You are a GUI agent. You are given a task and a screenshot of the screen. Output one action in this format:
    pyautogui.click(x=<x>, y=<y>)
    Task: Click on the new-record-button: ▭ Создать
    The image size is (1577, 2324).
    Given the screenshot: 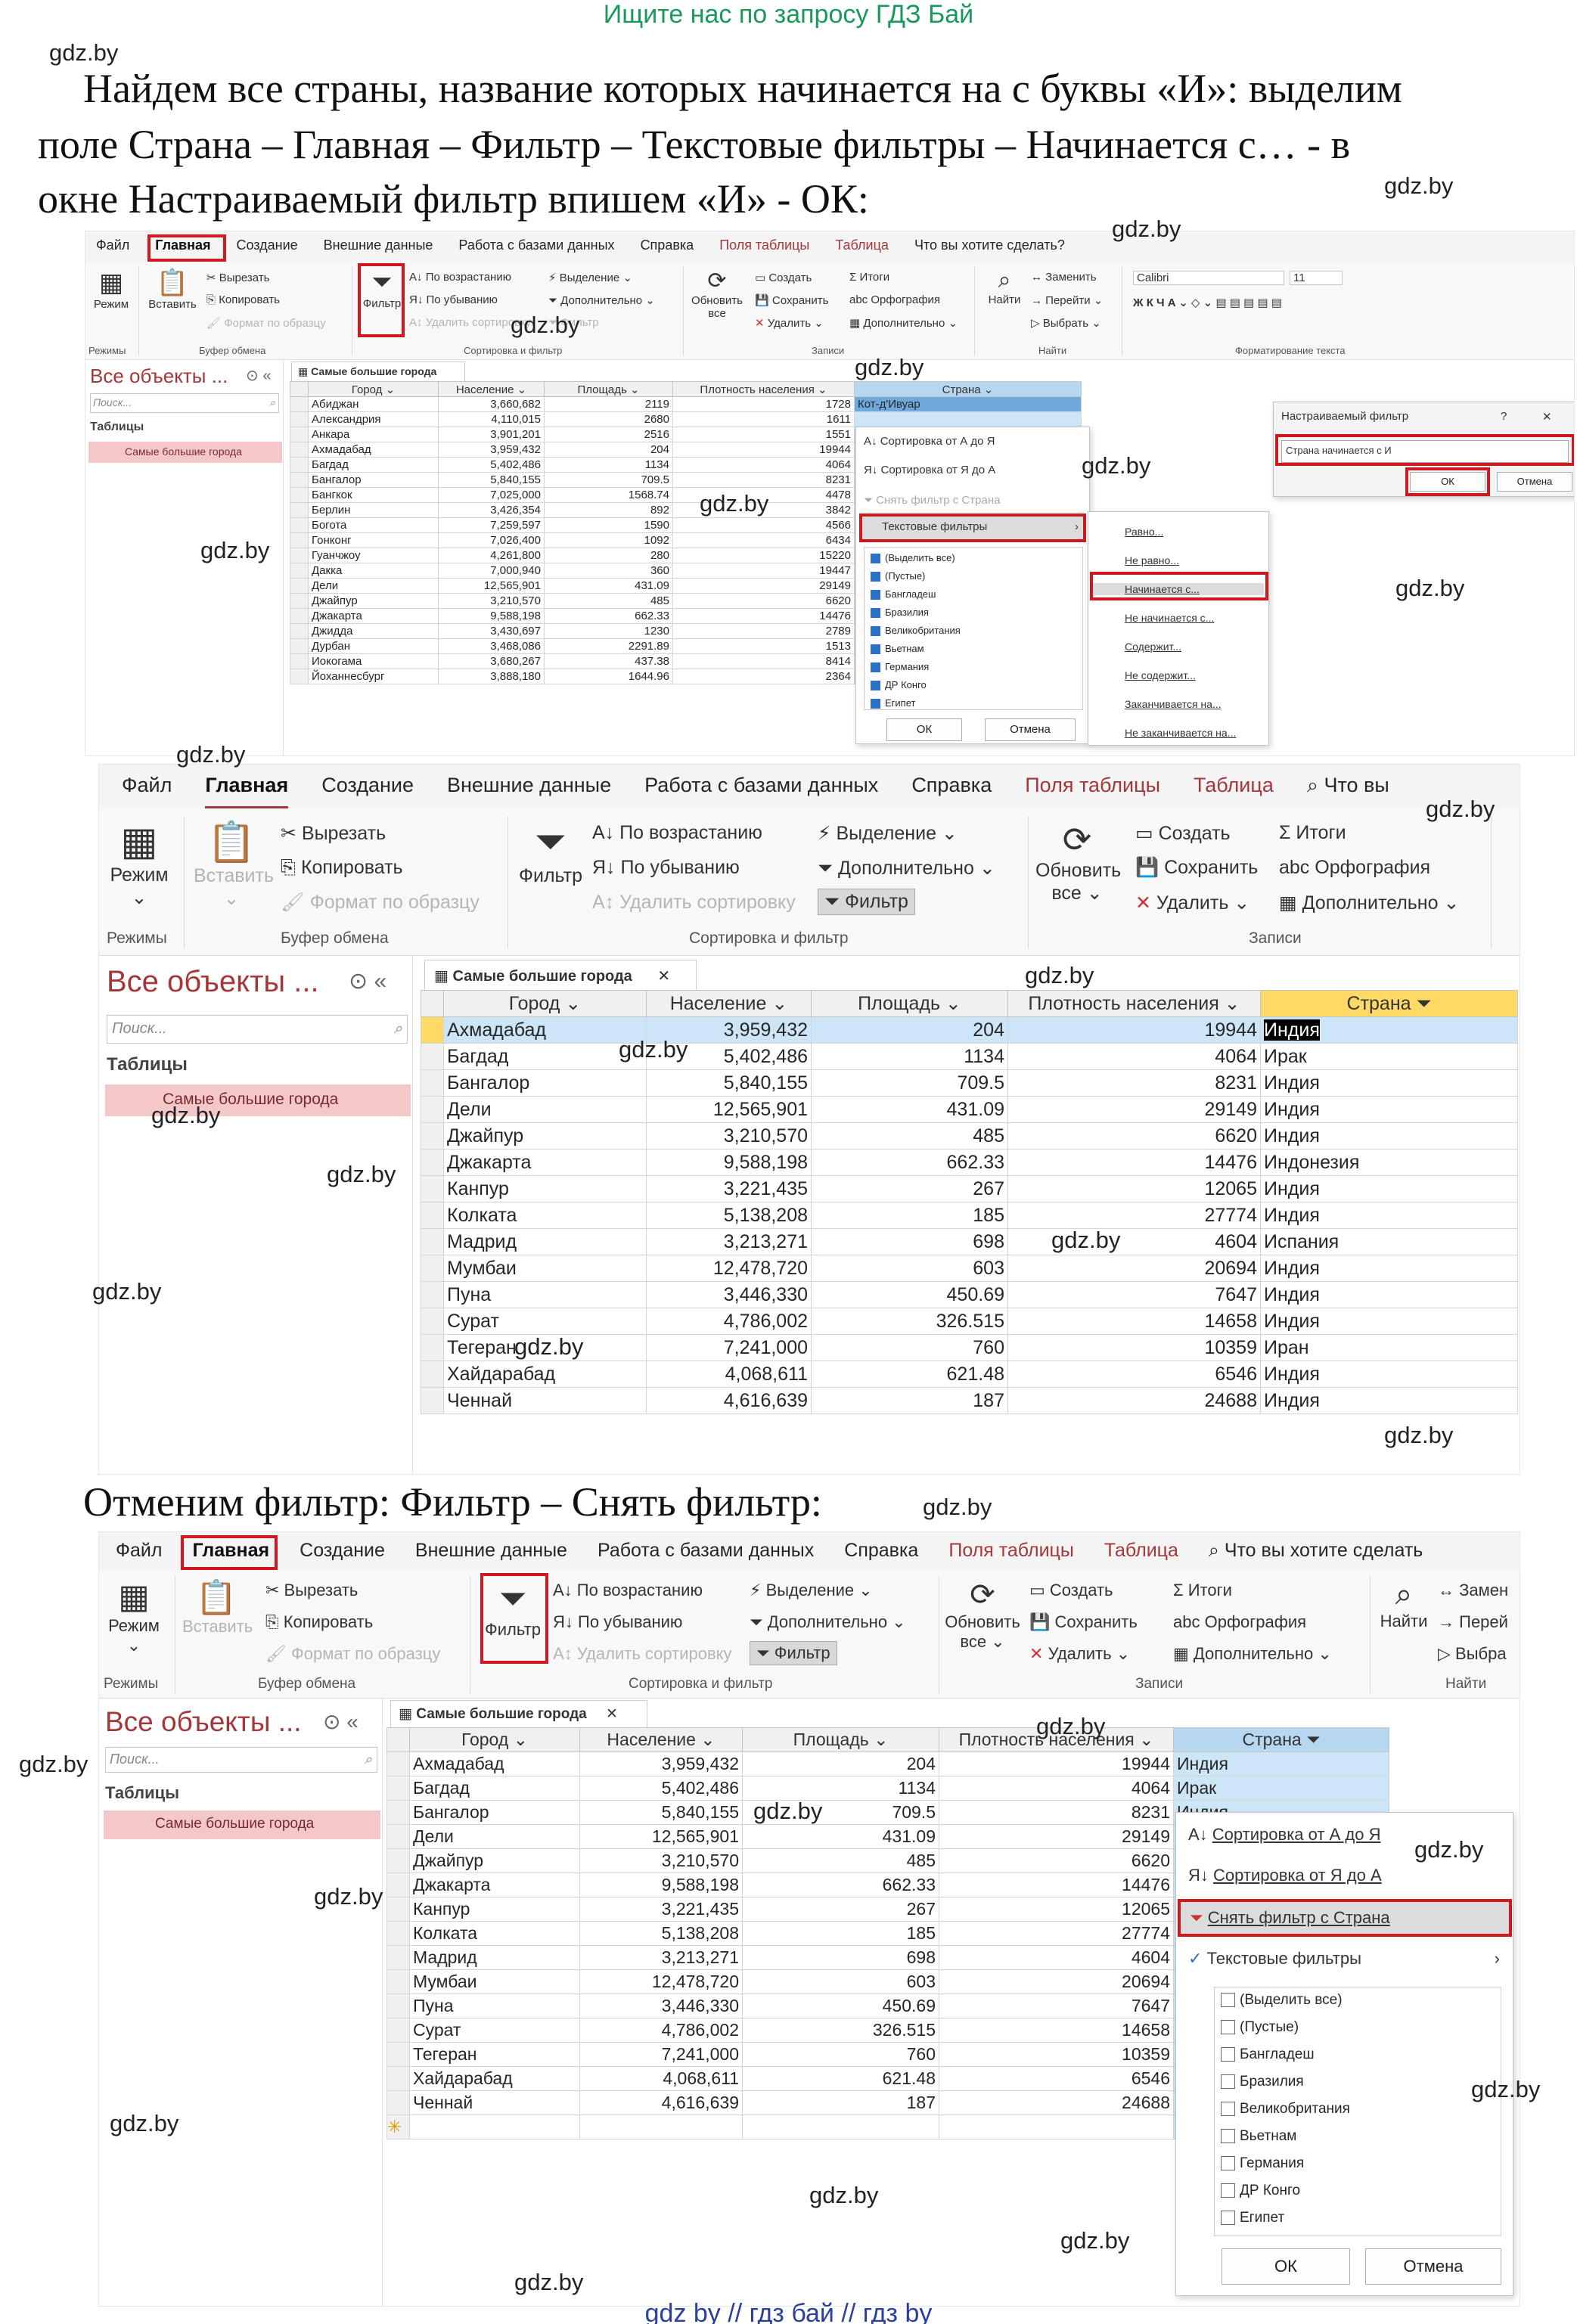 What is the action you would take?
    pyautogui.click(x=1071, y=1590)
    